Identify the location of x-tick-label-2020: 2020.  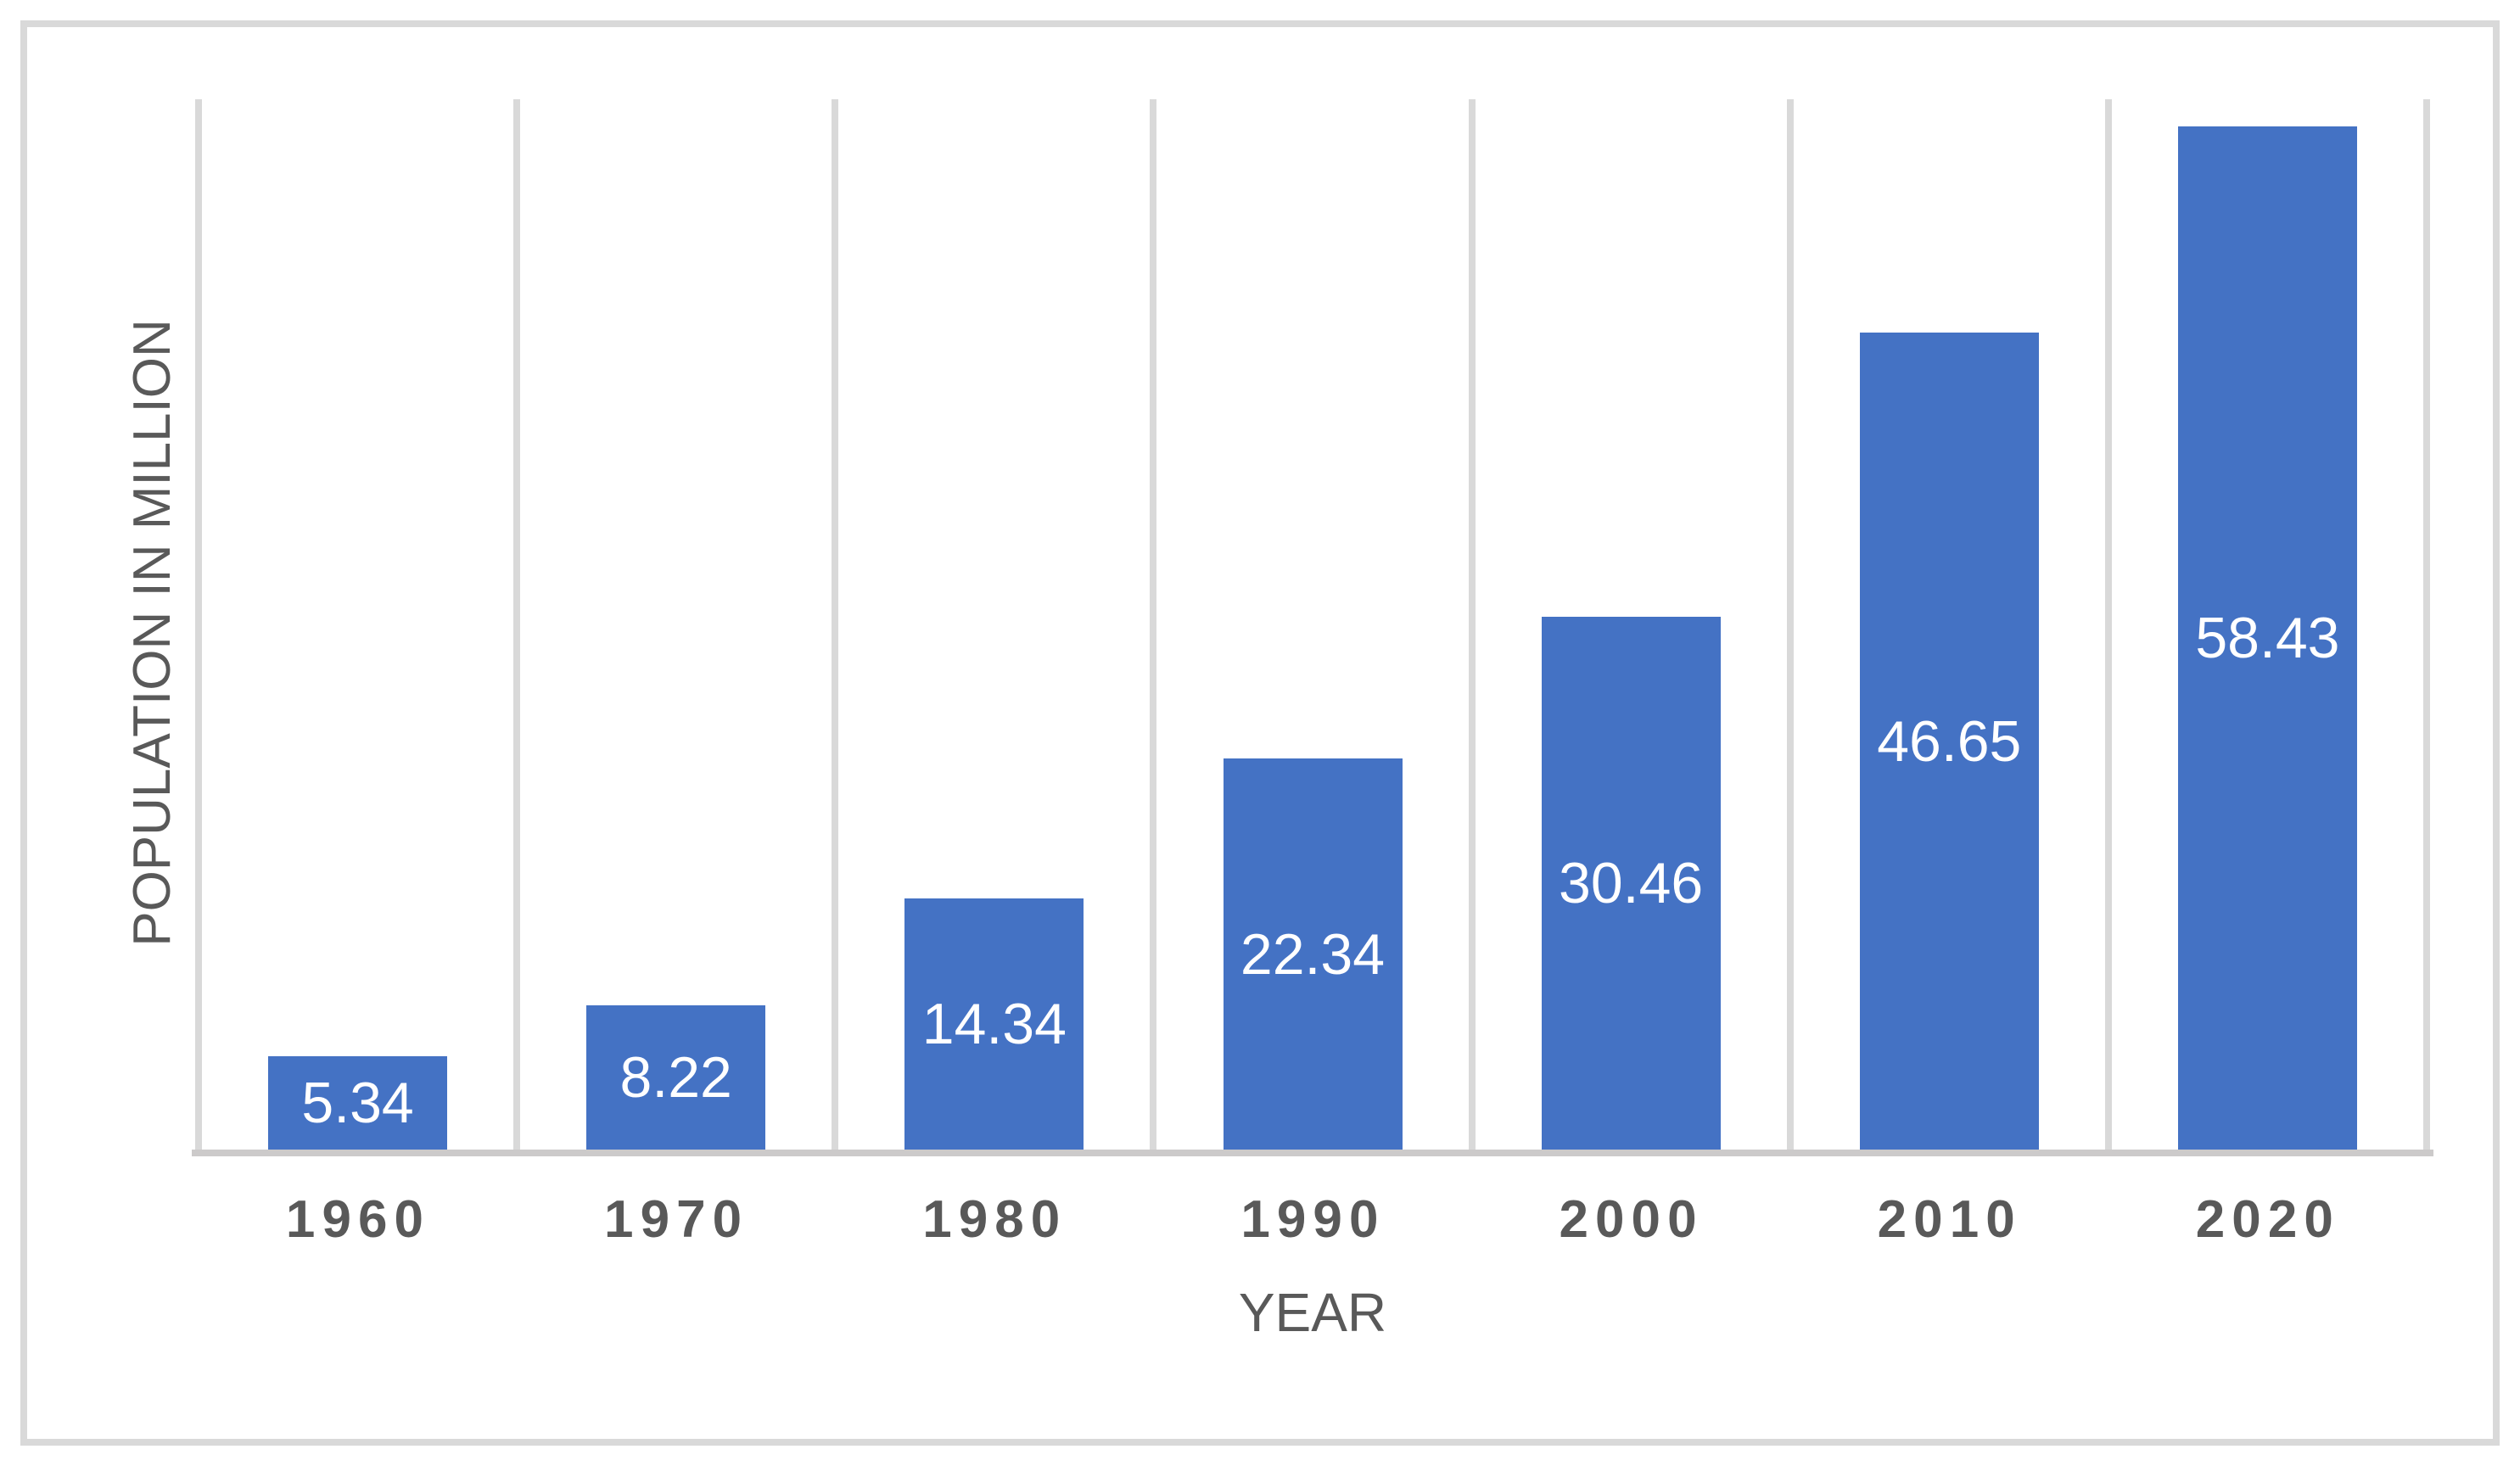
(2267, 1219).